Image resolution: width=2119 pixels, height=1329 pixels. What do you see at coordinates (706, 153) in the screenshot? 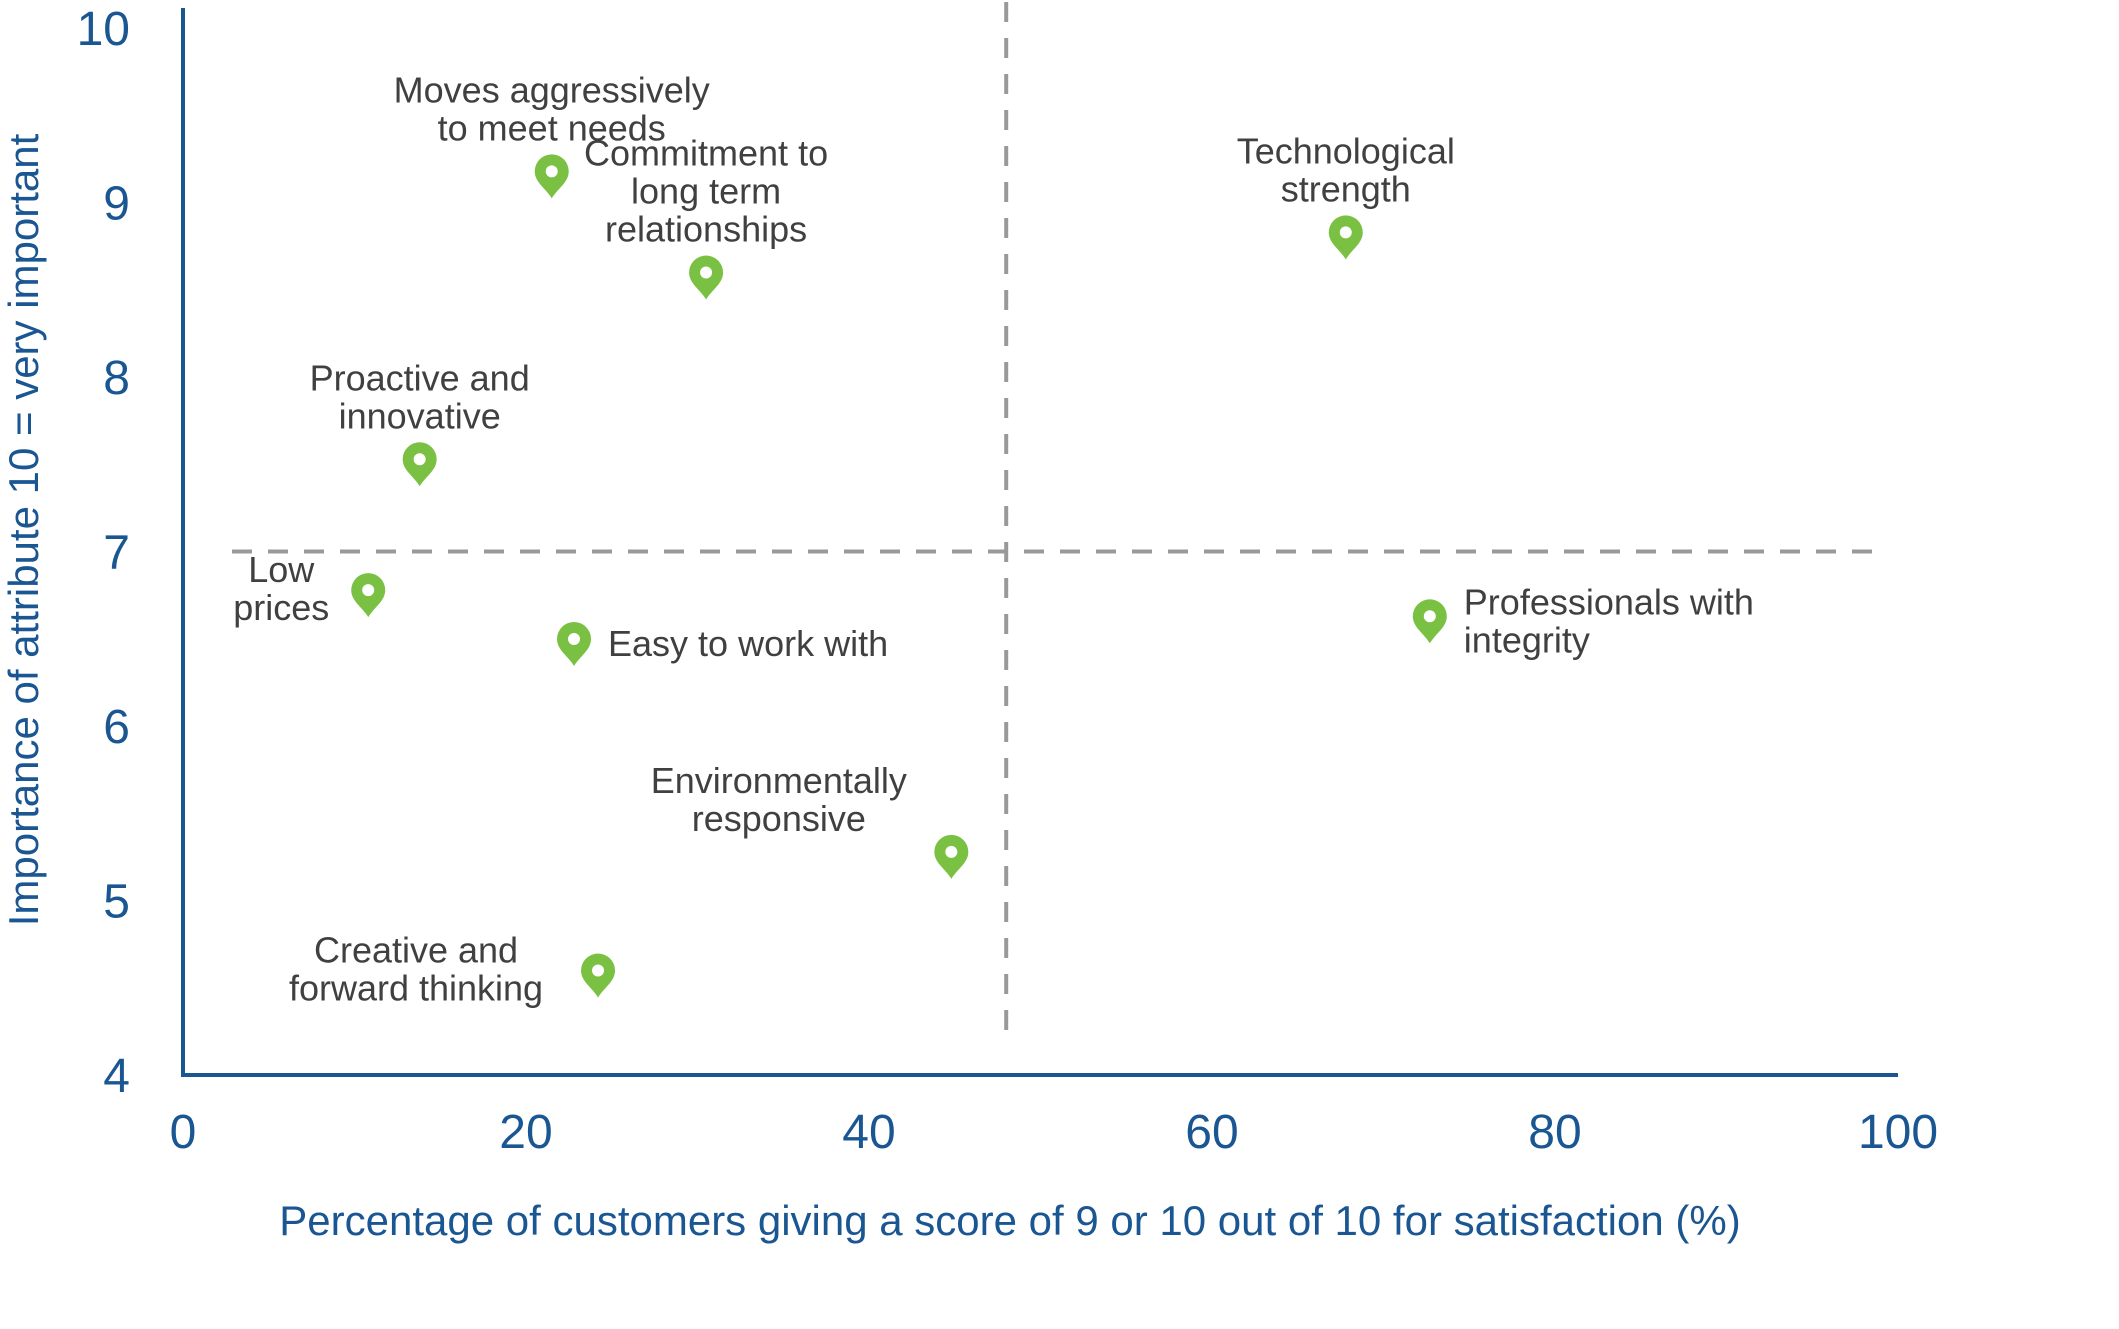
I see `point-label: Commitment to` at bounding box center [706, 153].